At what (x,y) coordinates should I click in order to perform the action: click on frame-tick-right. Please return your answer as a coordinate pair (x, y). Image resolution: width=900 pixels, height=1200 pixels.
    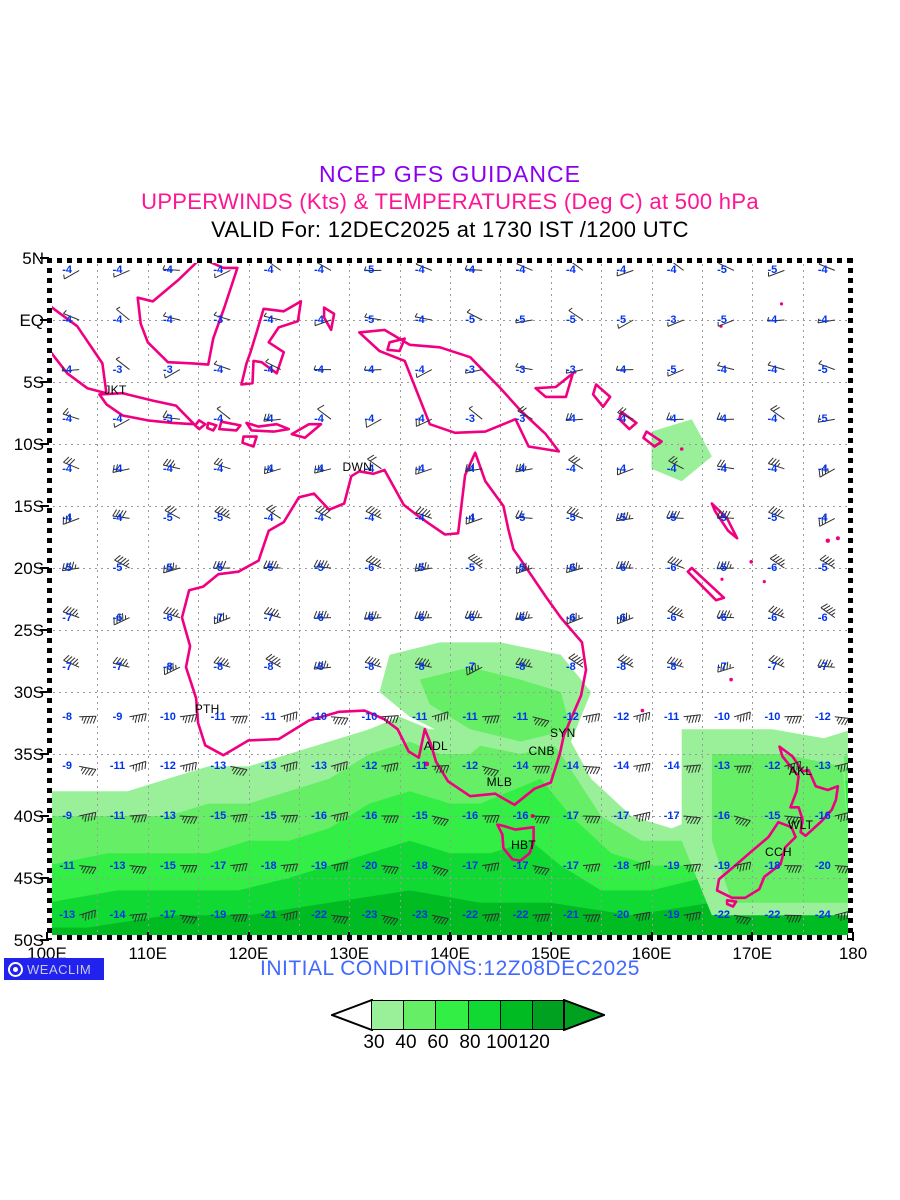
    Looking at the image, I should click on (850, 599).